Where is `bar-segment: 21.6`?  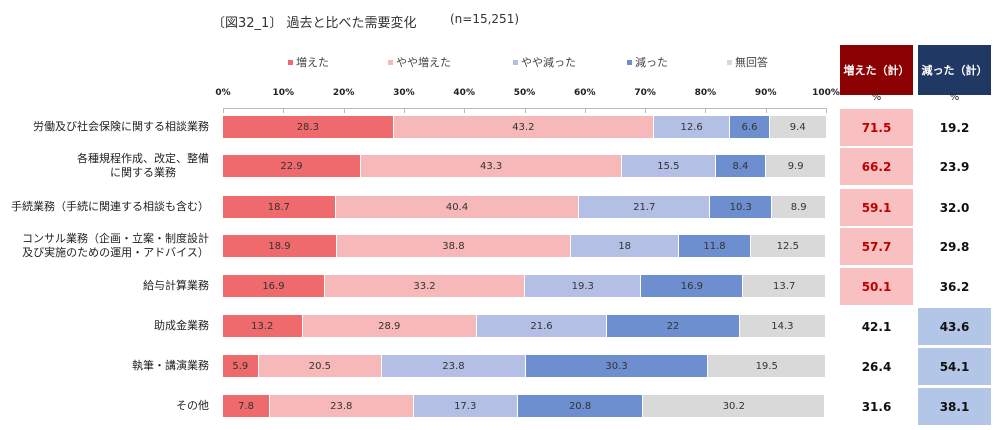 bar-segment: 21.6 is located at coordinates (541, 326).